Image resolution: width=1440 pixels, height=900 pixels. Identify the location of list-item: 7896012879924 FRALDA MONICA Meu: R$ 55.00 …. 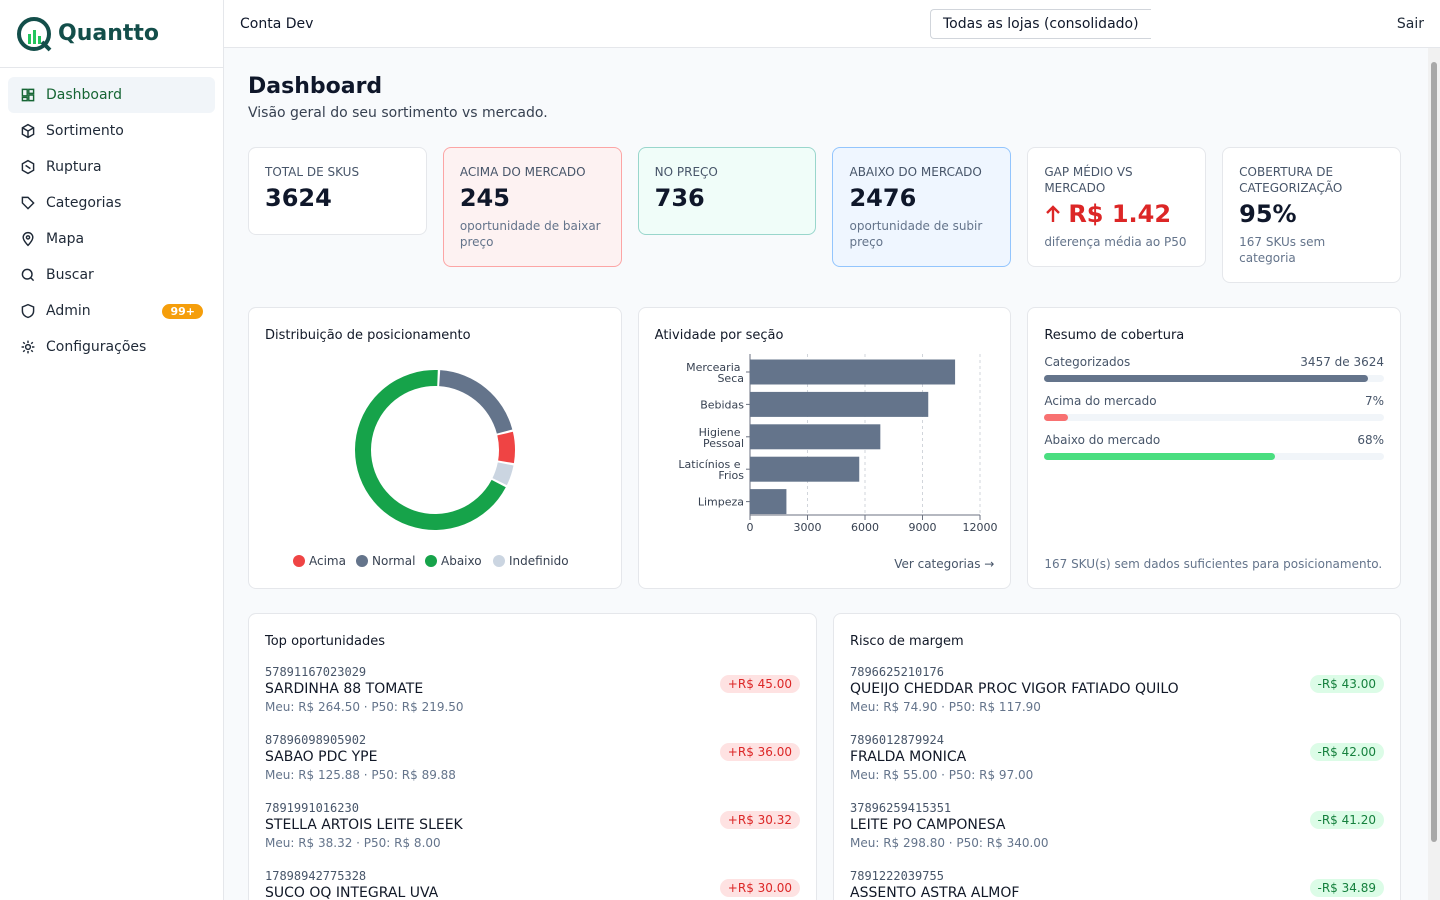
(1117, 759).